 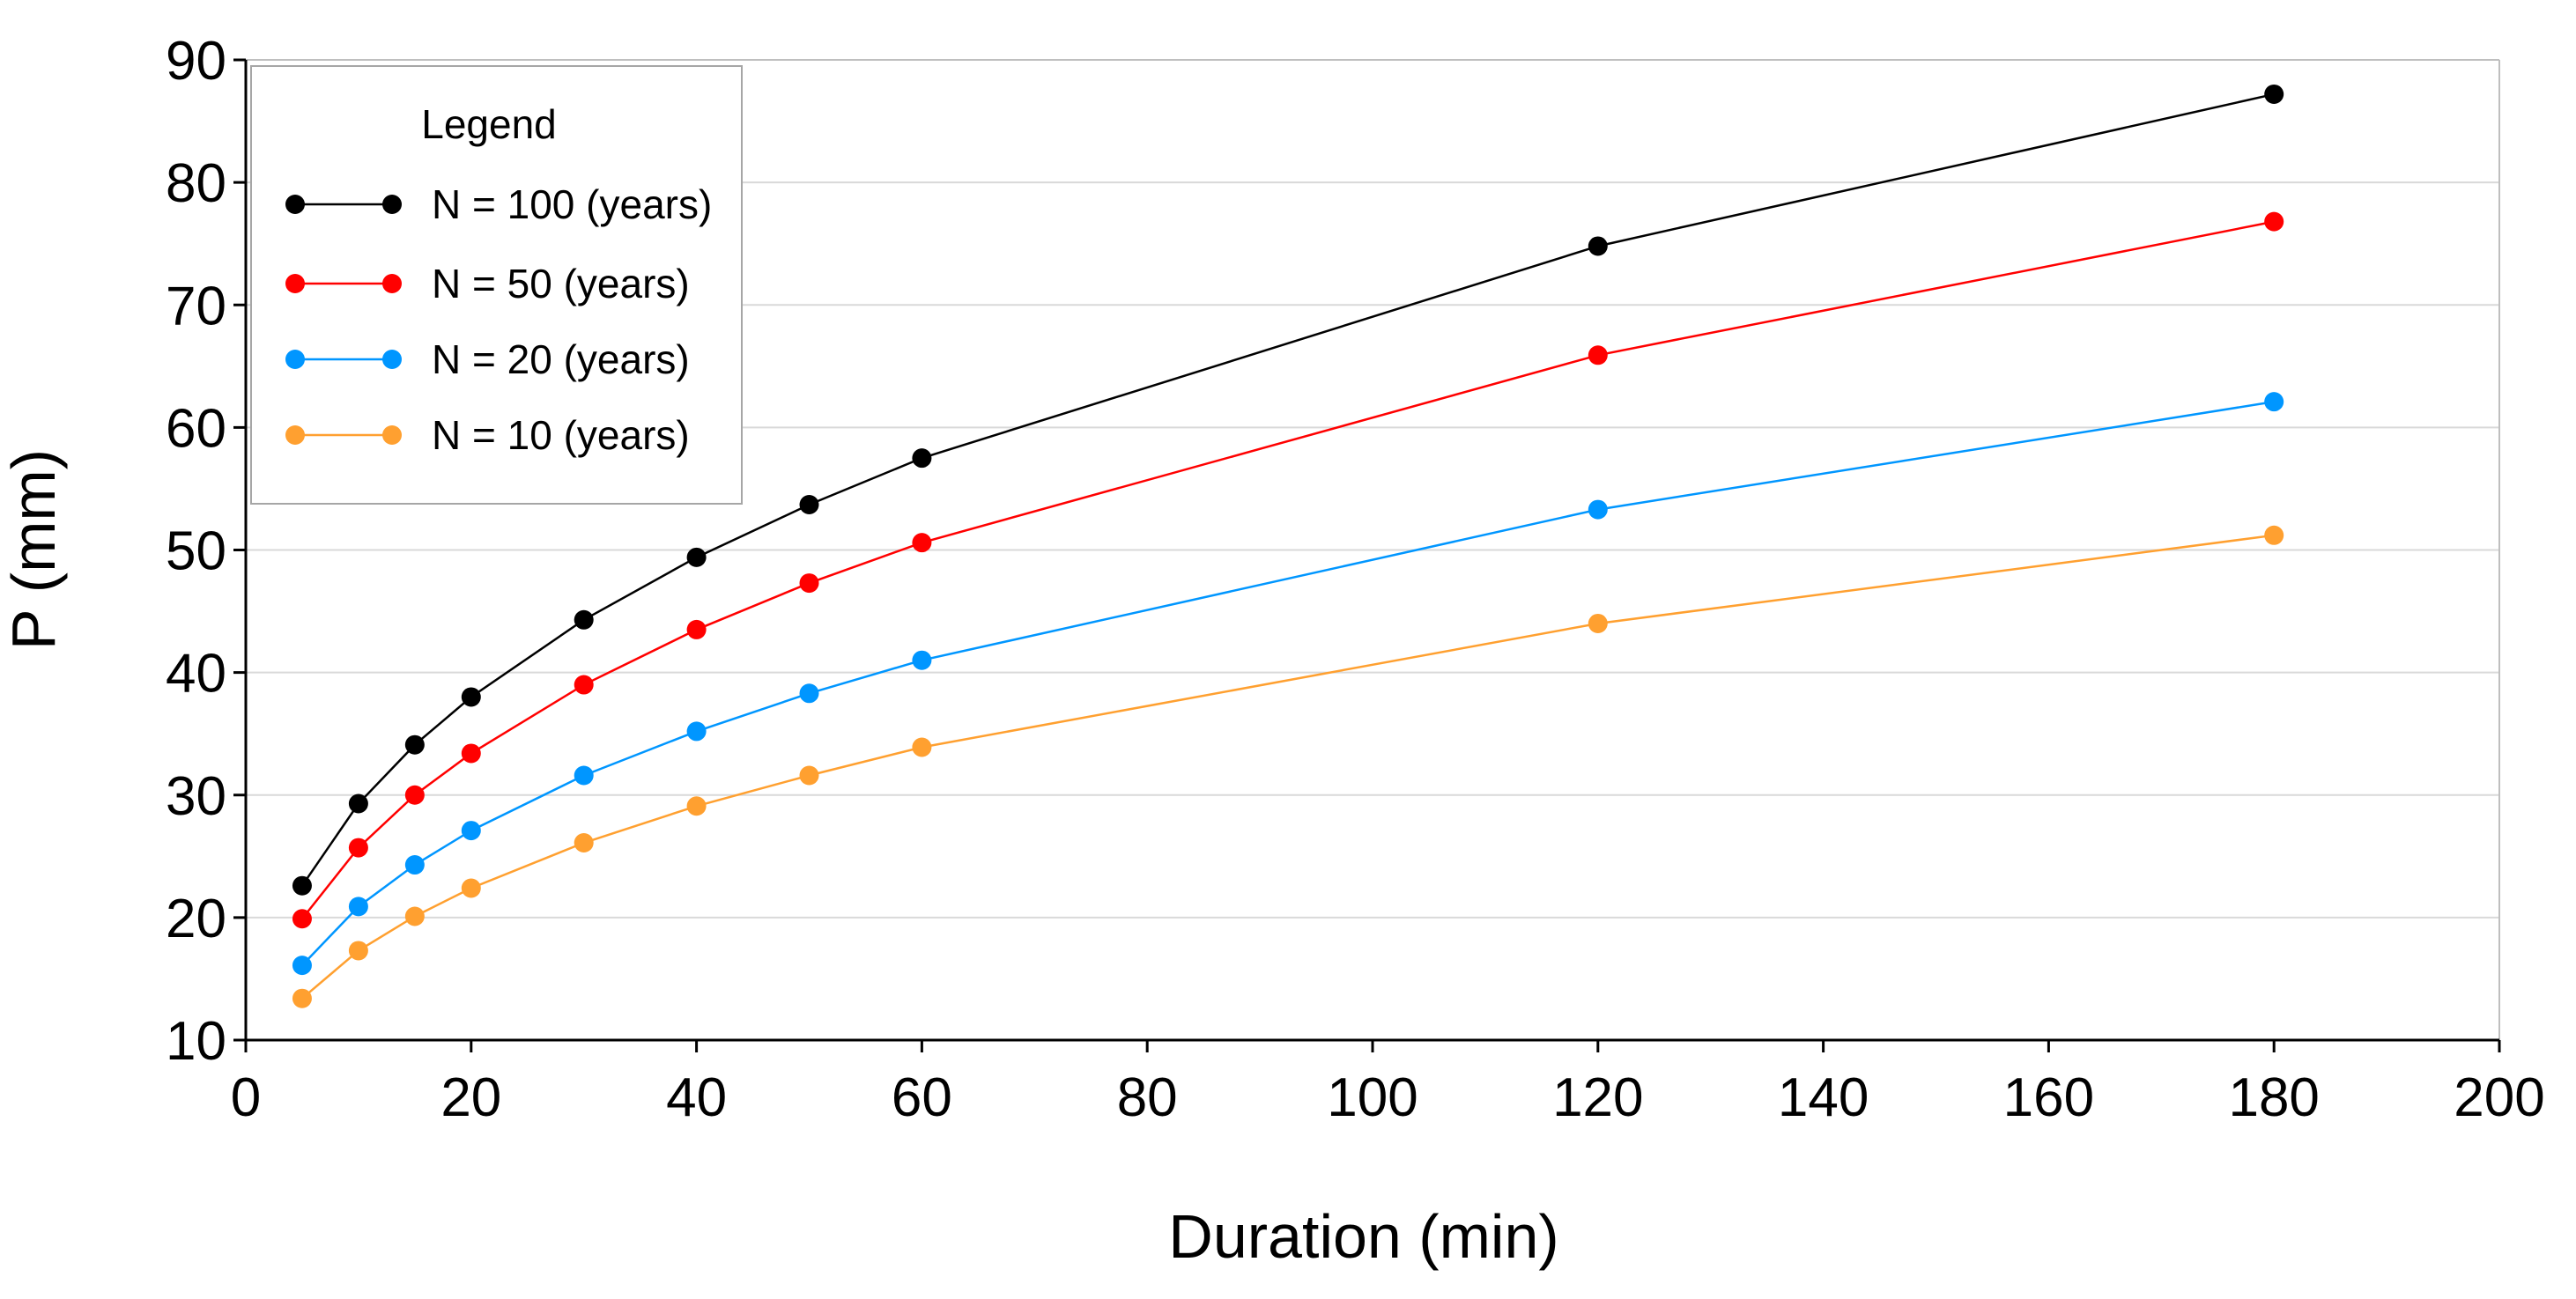 I want to click on y-tick-label: 40, so click(x=196, y=674).